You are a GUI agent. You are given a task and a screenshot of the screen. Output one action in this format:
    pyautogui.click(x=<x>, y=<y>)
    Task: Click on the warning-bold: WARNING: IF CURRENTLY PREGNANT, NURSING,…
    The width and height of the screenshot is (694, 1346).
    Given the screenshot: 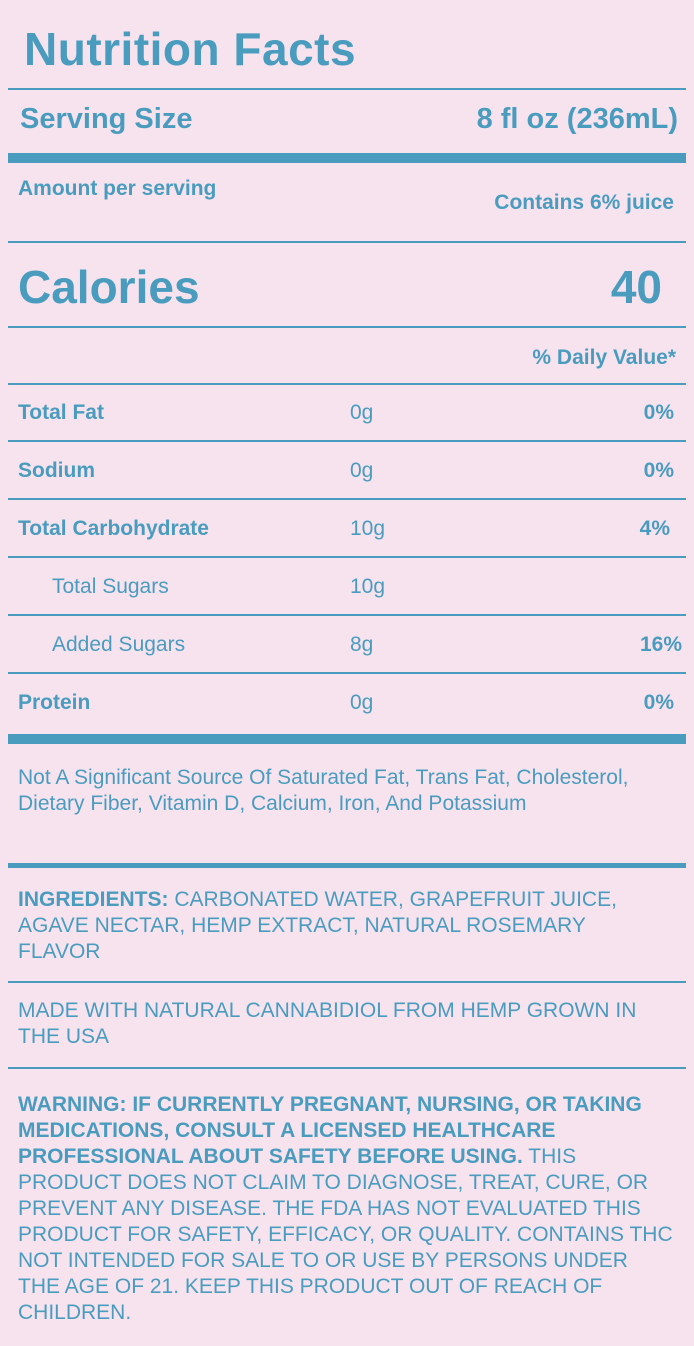 What is the action you would take?
    pyautogui.click(x=330, y=1130)
    